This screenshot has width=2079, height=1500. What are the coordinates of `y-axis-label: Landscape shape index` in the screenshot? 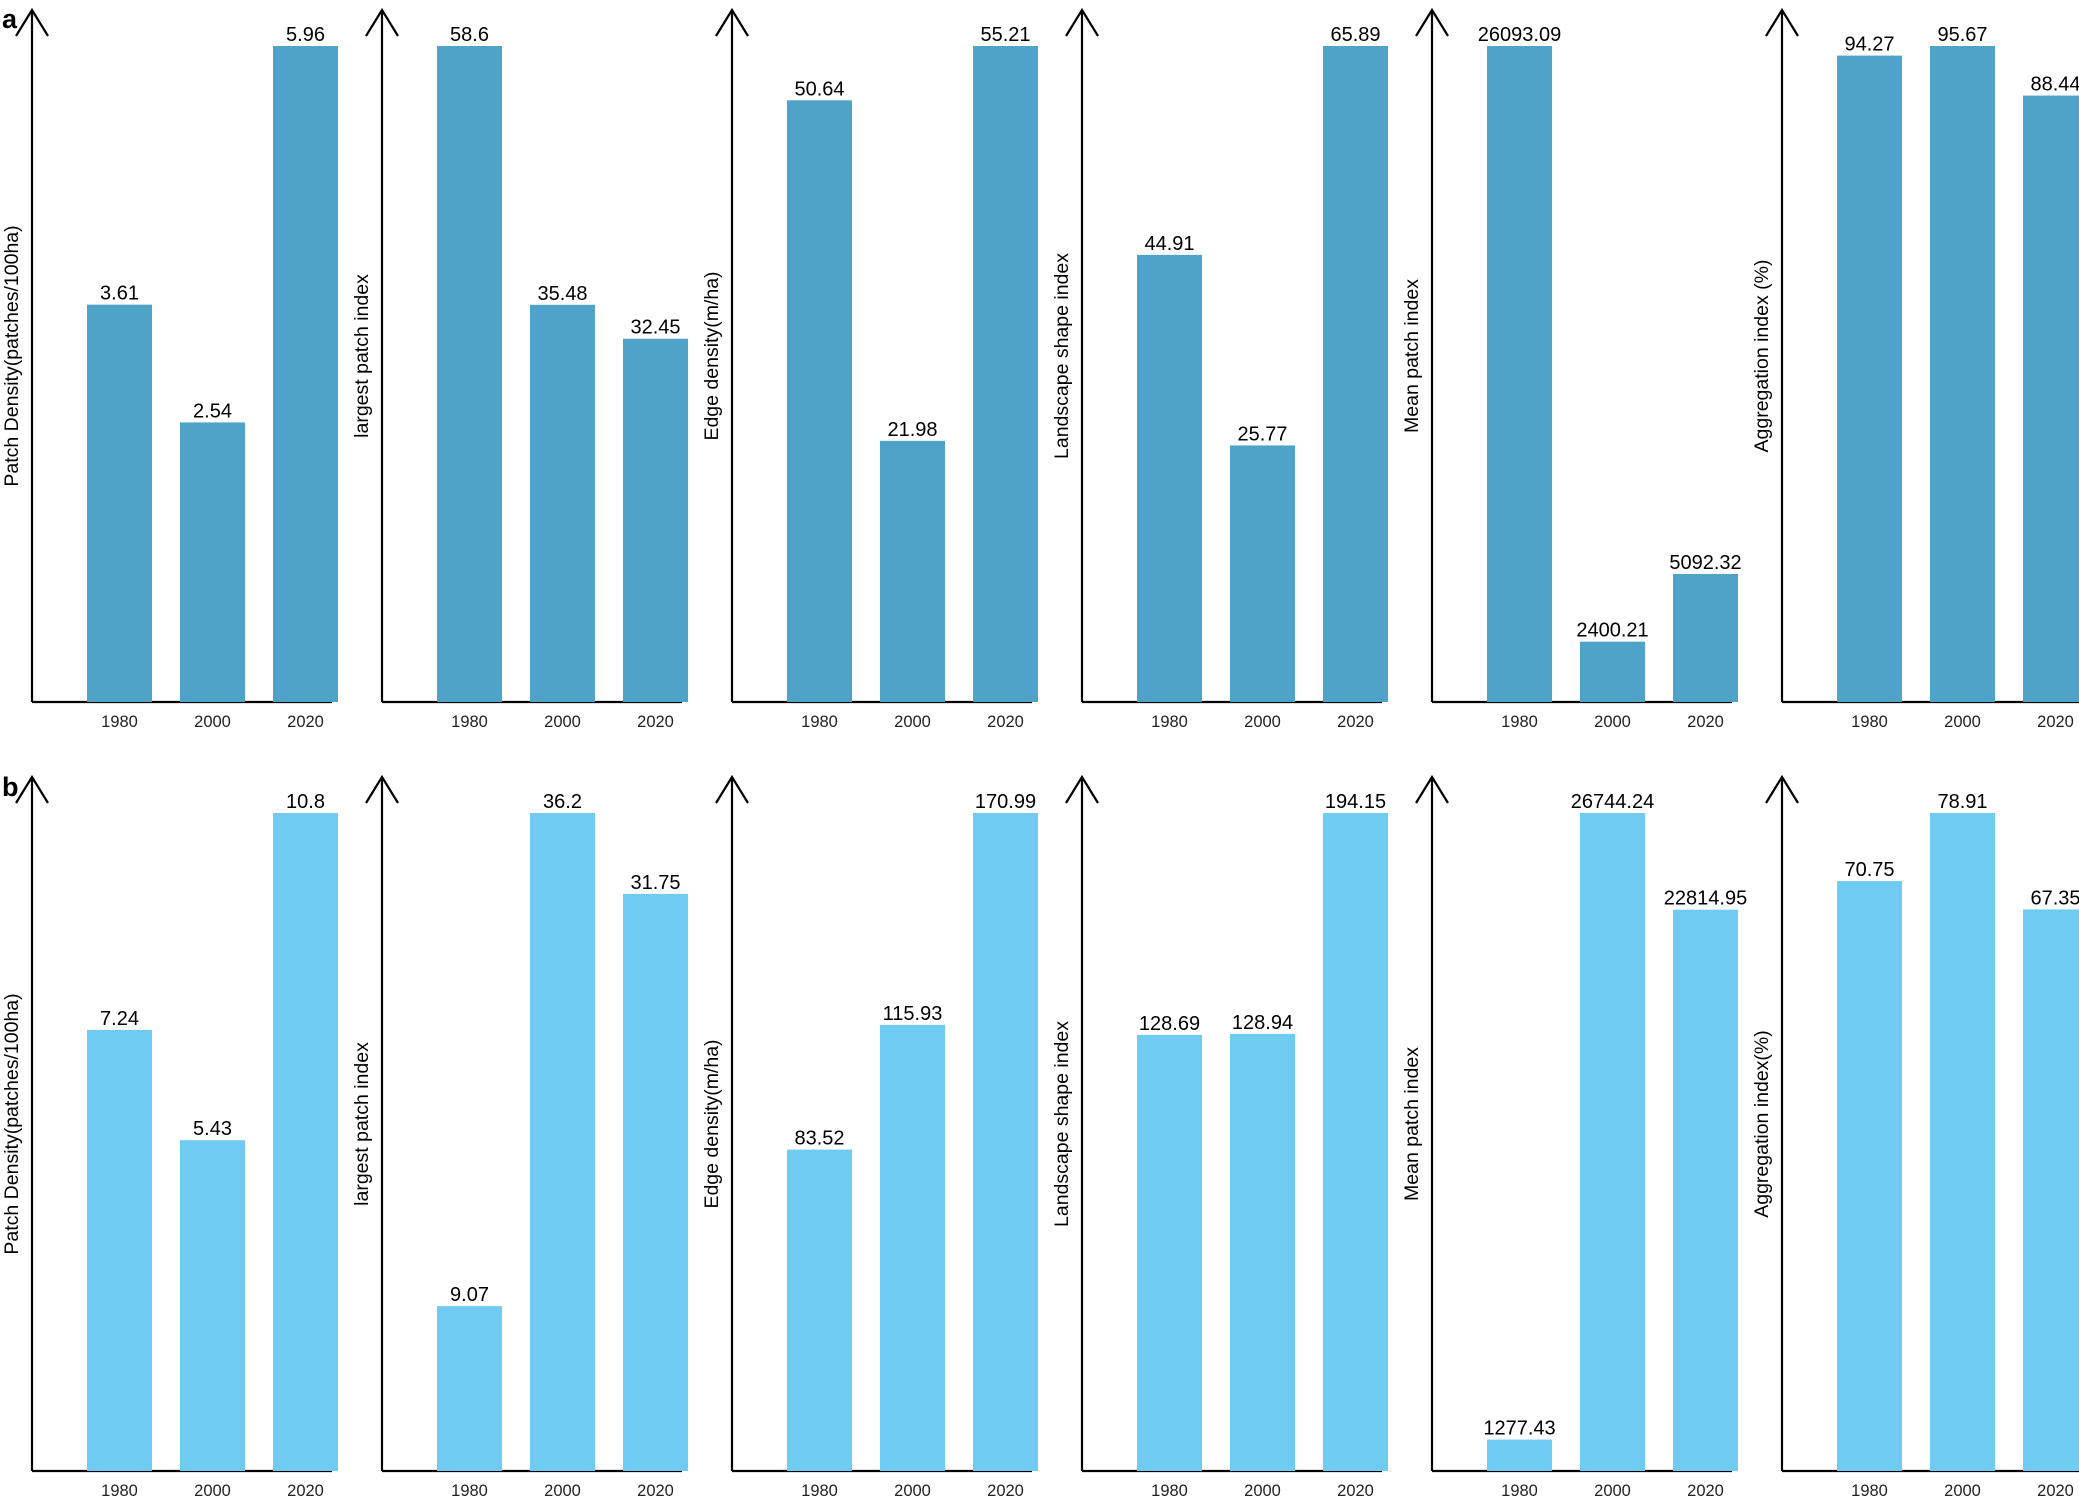 It's located at (1062, 356).